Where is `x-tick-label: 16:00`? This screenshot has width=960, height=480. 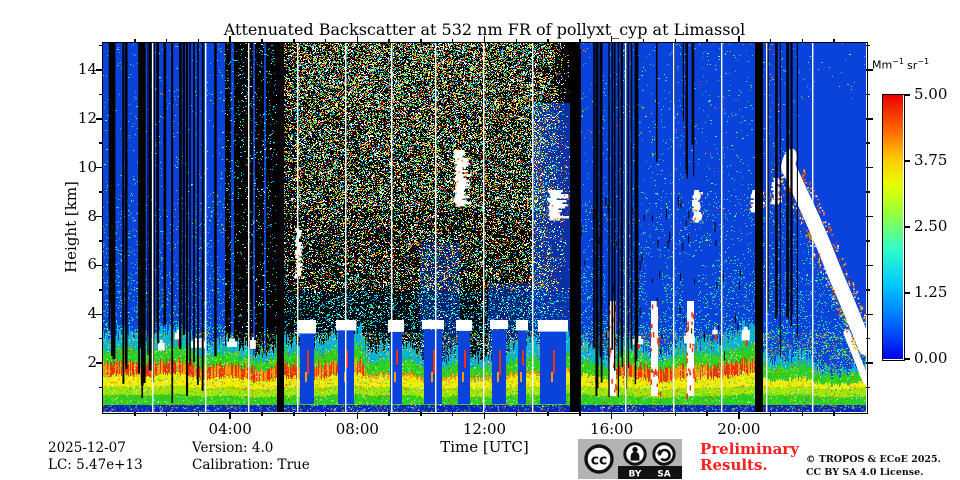 x-tick-label: 16:00 is located at coordinates (612, 429).